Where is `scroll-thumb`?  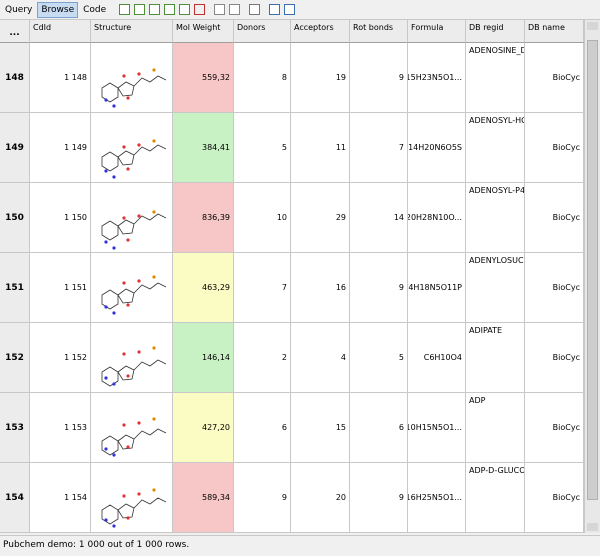
scroll-thumb is located at coordinates (592, 270).